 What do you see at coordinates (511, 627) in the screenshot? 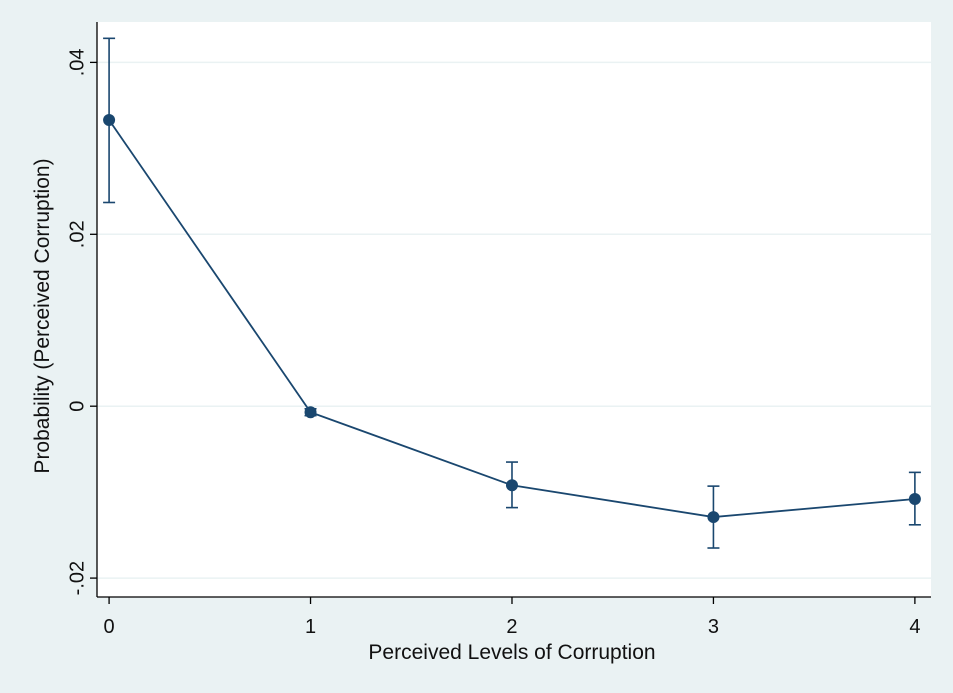
I see `x-tick-label: 2` at bounding box center [511, 627].